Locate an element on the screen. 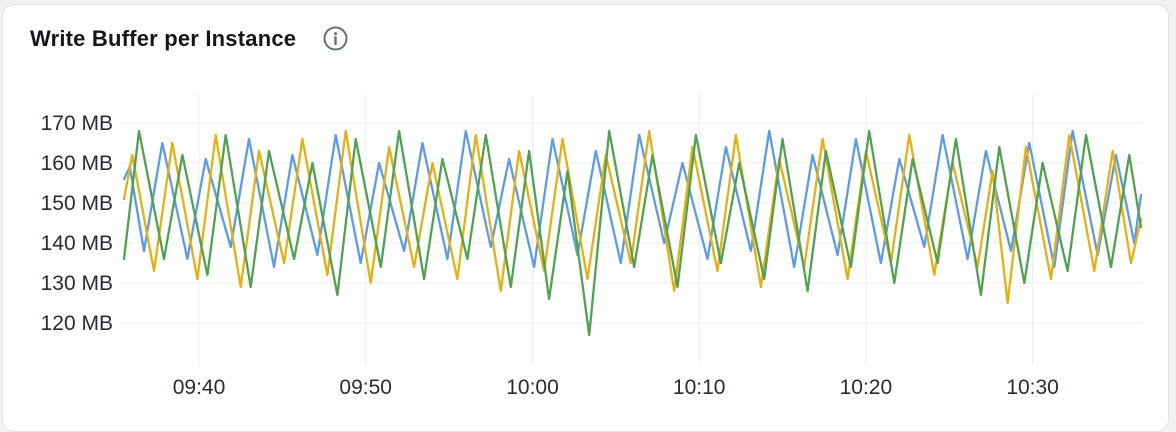  y-tick-label: 130 MB is located at coordinates (77, 283).